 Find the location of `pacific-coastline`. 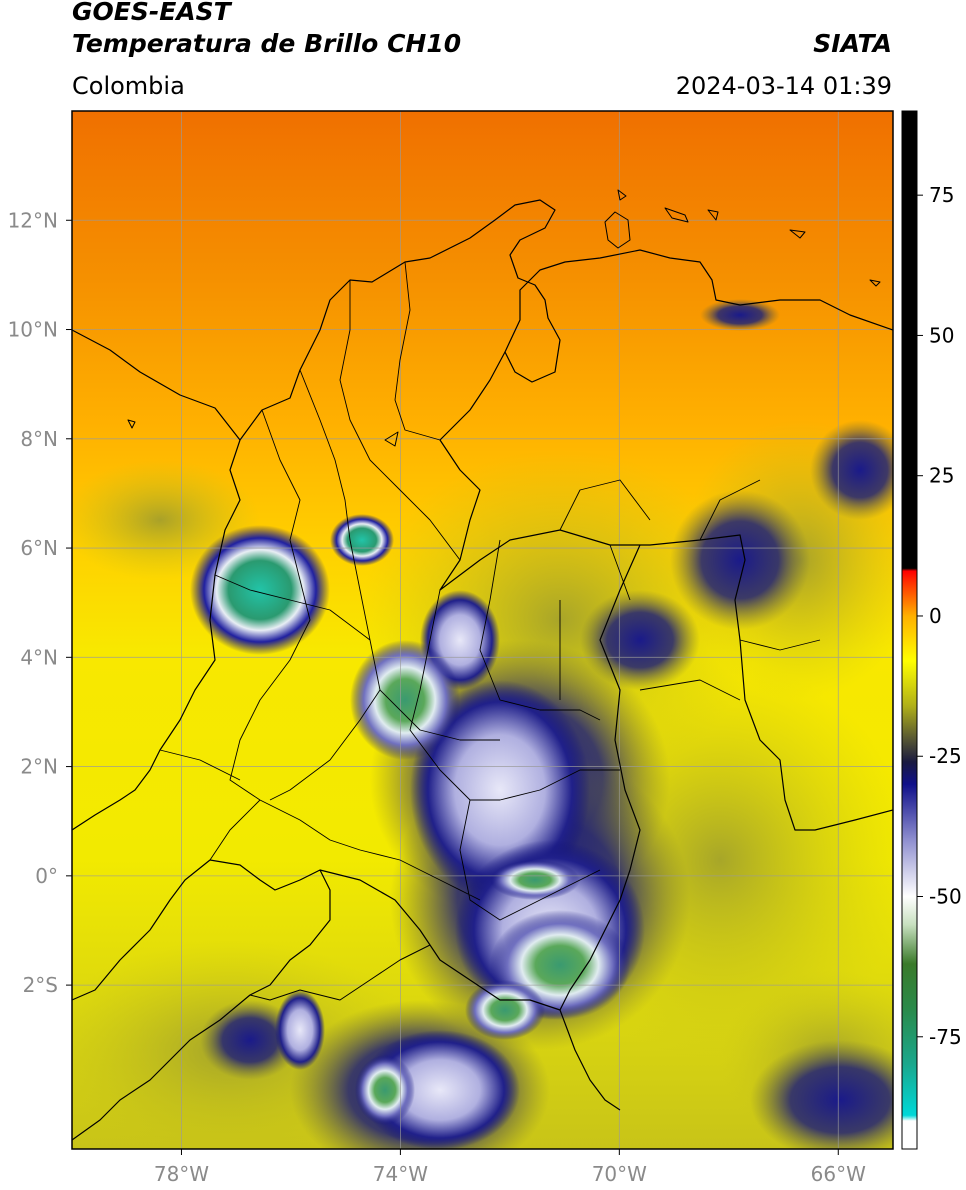

pacific-coastline is located at coordinates (156, 635).